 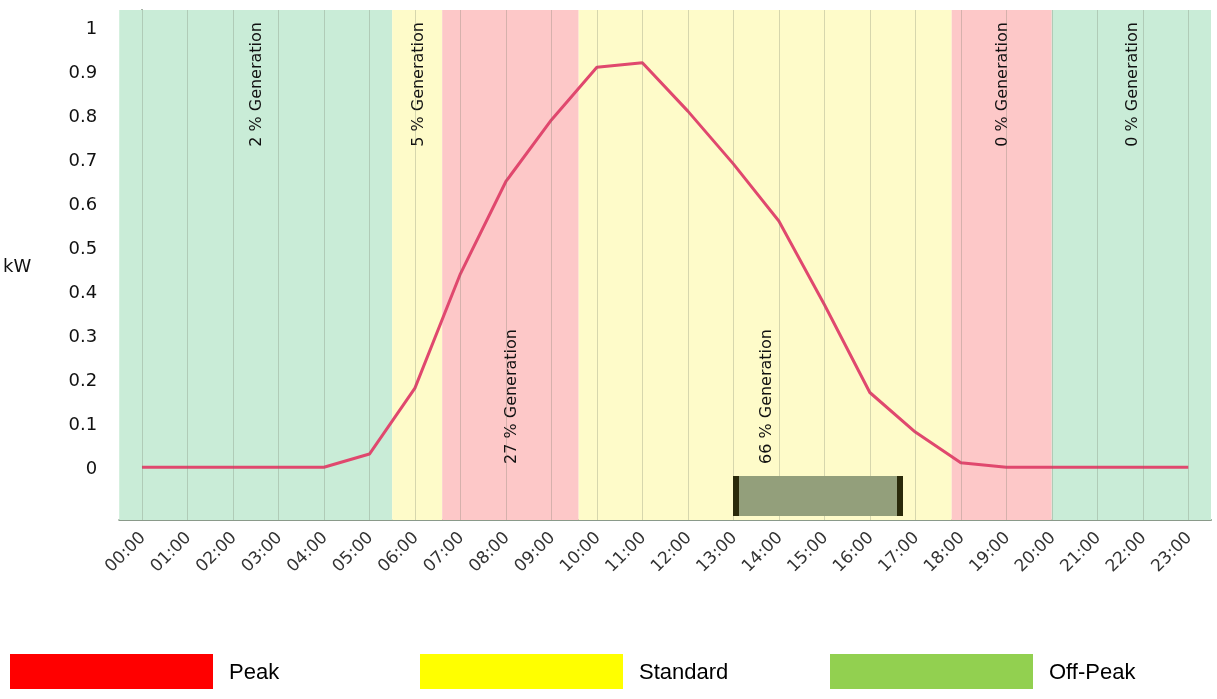 I want to click on text: Off-Peak, so click(x=1092, y=671).